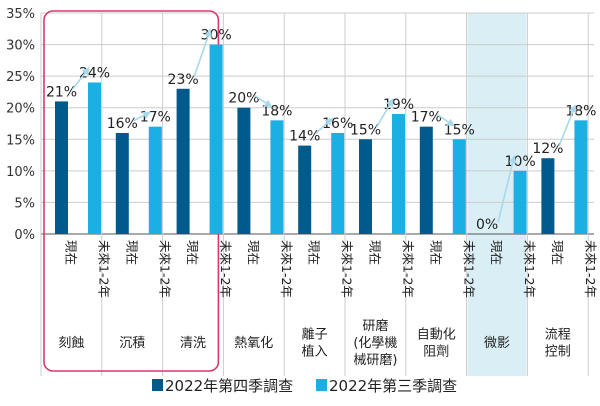 This screenshot has height=406, width=600. What do you see at coordinates (24, 235) in the screenshot?
I see `y-tick-label: 0%` at bounding box center [24, 235].